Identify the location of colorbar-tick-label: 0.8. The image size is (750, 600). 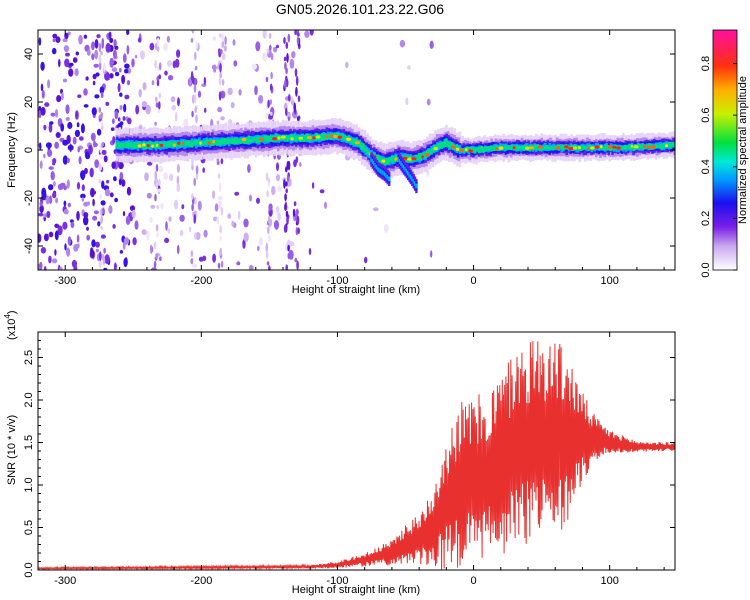
(706, 63).